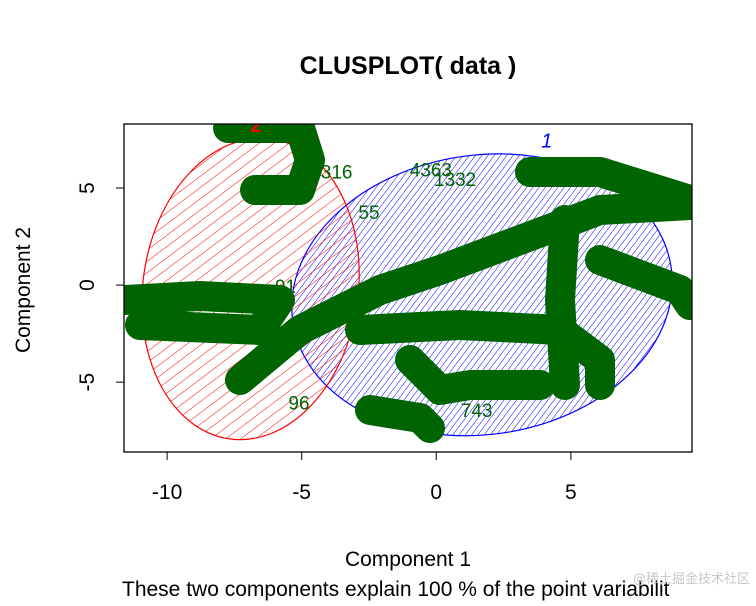 The height and width of the screenshot is (606, 756). I want to click on x-axis-label: Component 1, so click(408, 559).